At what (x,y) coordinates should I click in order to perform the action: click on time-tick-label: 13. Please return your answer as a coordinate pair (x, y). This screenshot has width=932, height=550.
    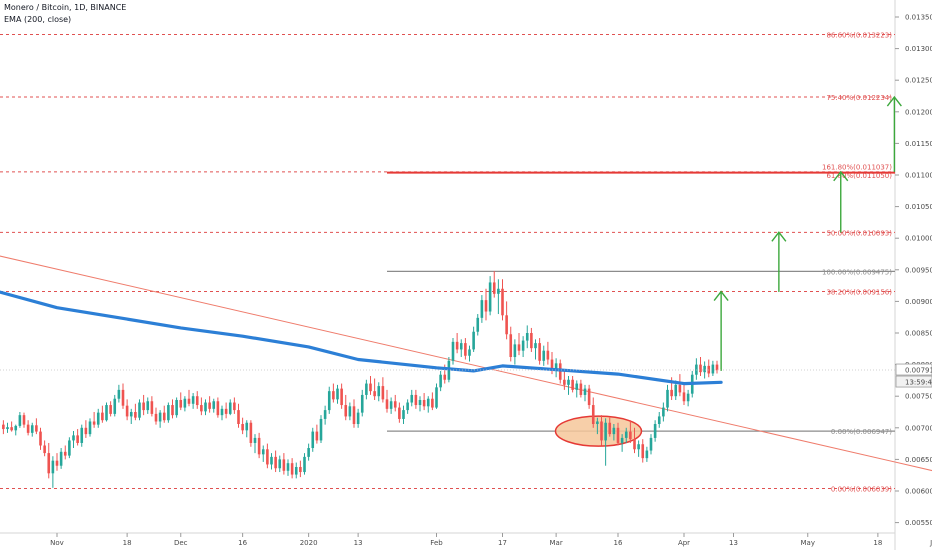
    Looking at the image, I should click on (358, 543).